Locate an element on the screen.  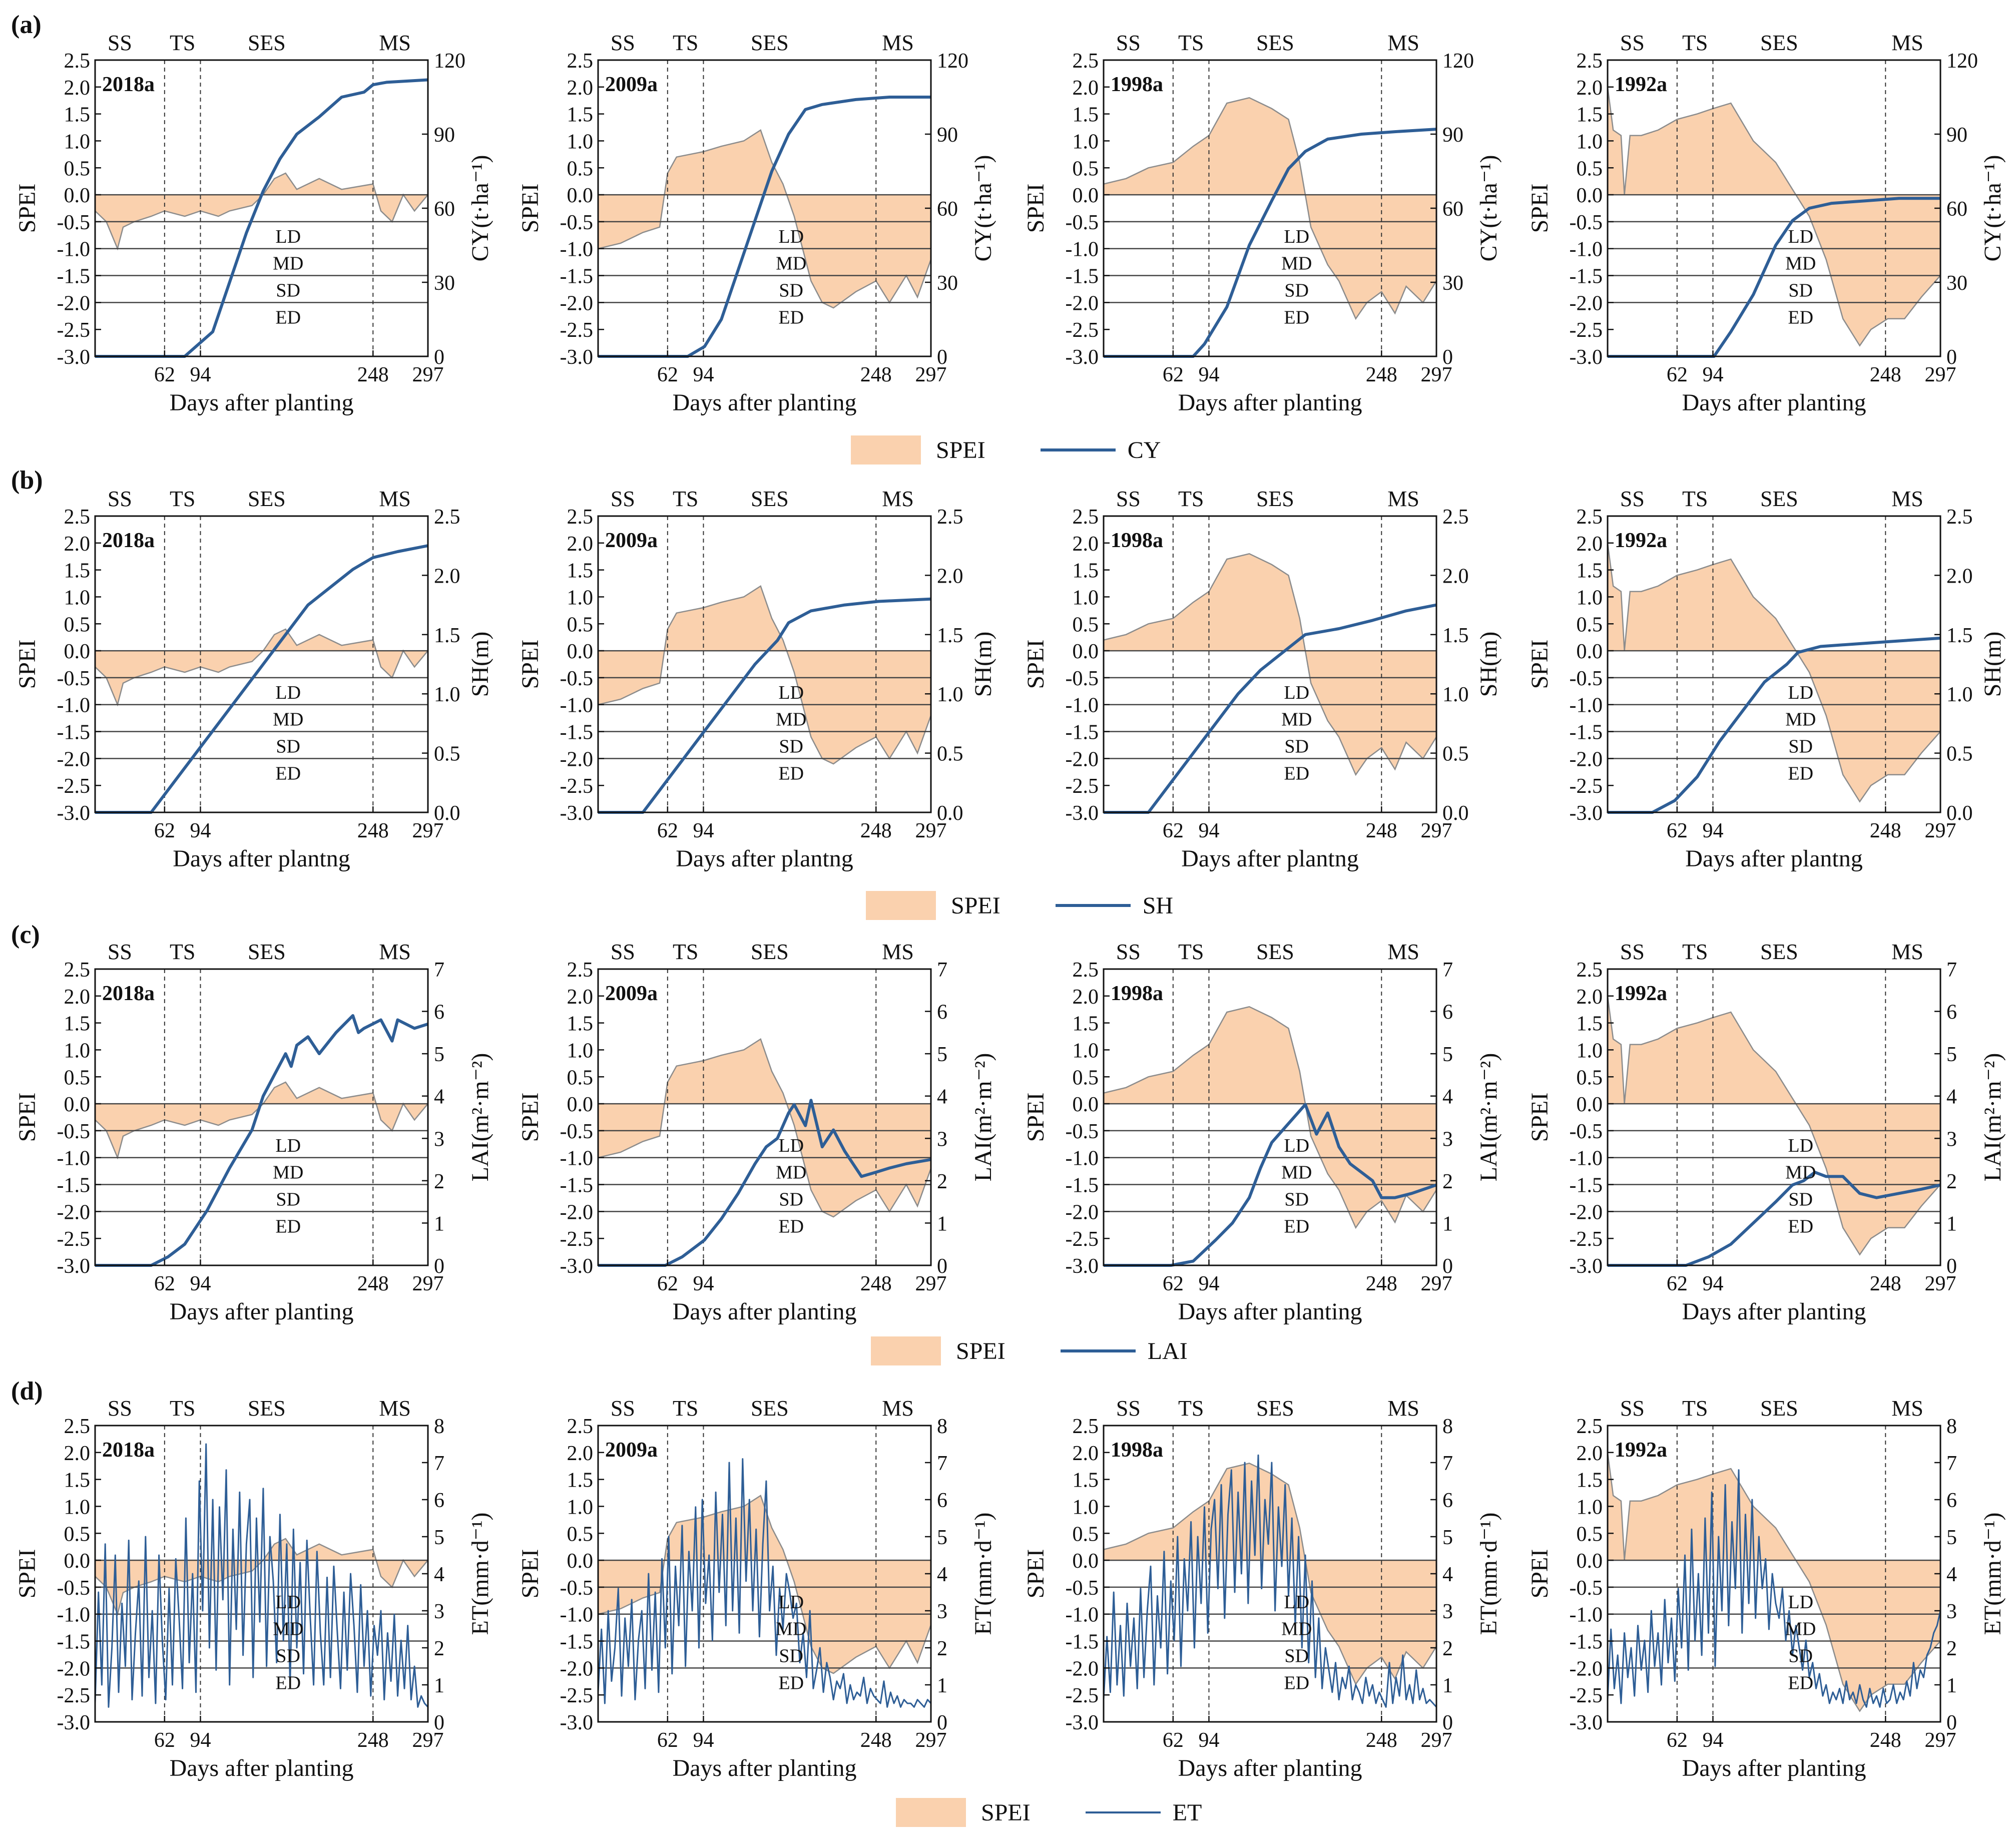
right-tick-label: 0.5 is located at coordinates (1455, 754).